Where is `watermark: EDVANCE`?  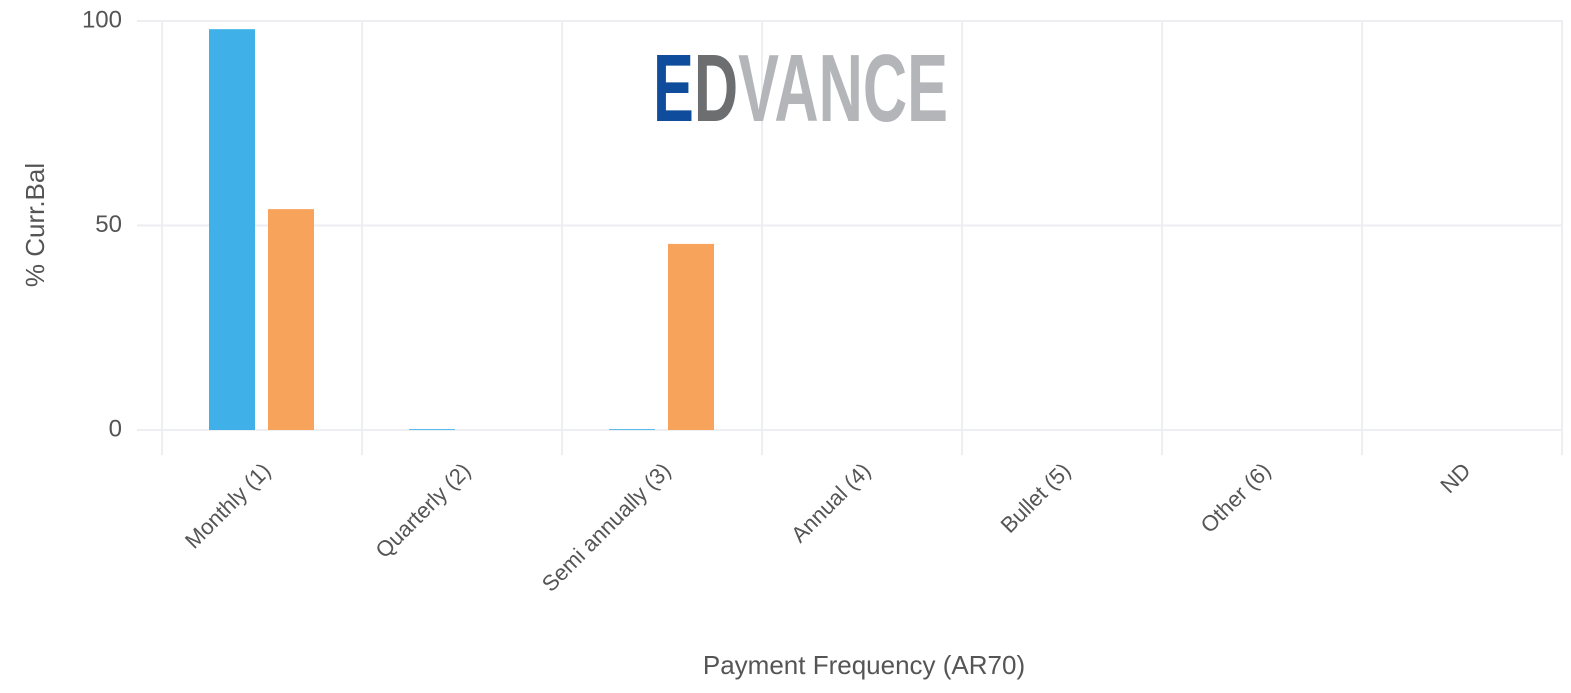
watermark: EDVANCE is located at coordinates (800, 88).